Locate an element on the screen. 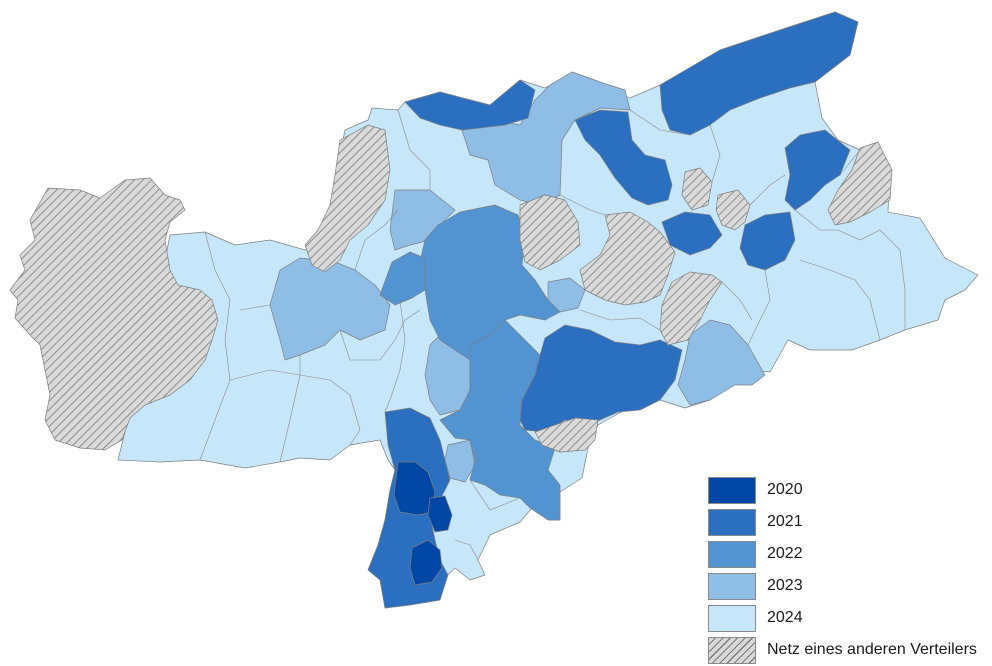 This screenshot has height=666, width=992. region-other-north-east-small is located at coordinates (697, 189).